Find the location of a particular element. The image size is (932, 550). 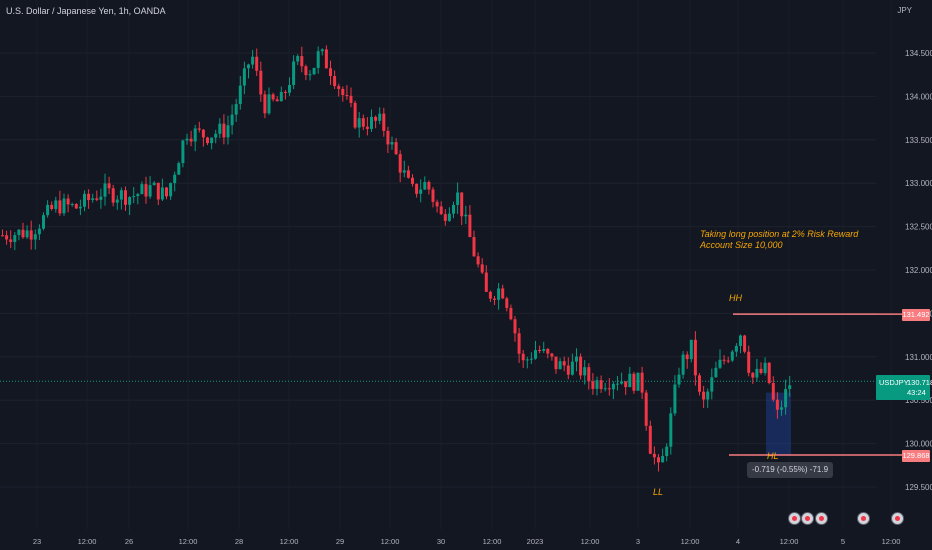

hh-label: HH is located at coordinates (735, 298).